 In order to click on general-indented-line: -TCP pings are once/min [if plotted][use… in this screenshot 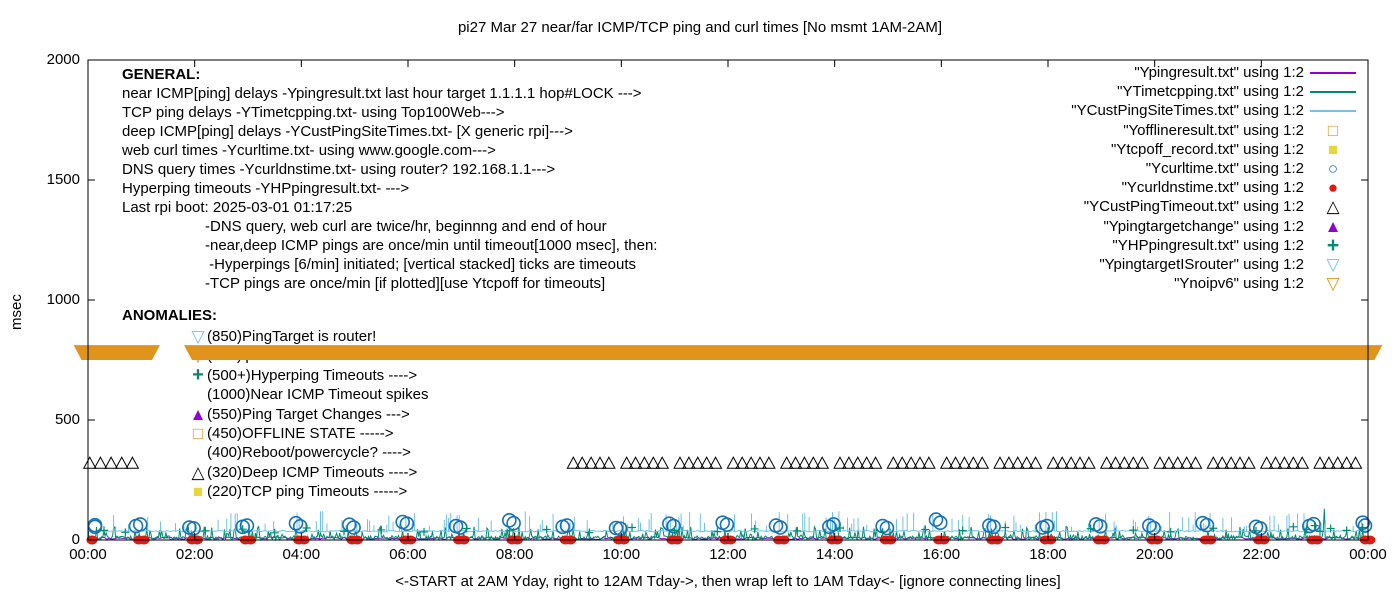, I will do `click(405, 283)`.